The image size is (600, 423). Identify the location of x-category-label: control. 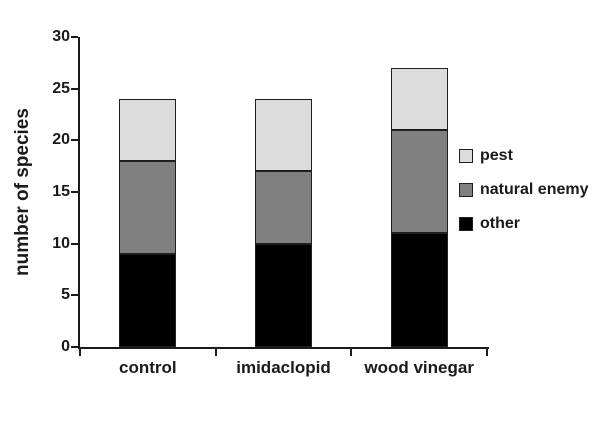
(148, 367).